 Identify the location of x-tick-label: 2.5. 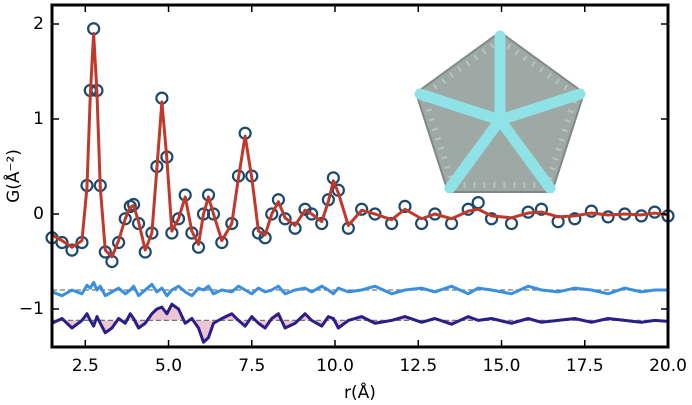
(85, 366).